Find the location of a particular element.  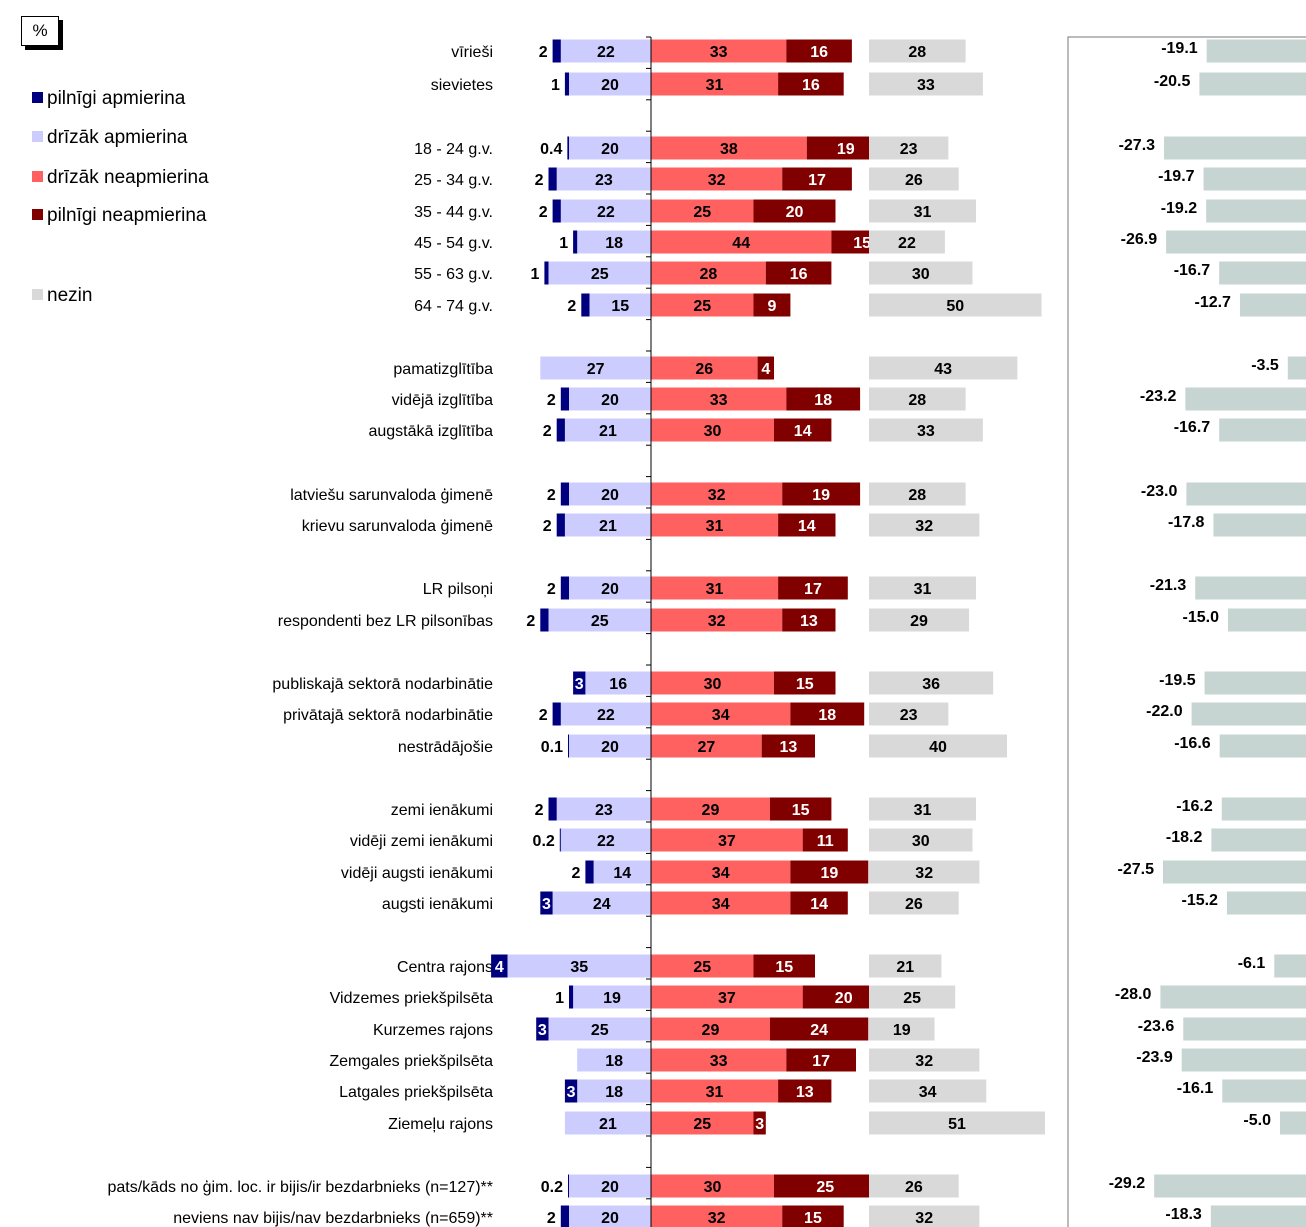

value-label-fully-dissatisfied: 18 is located at coordinates (827, 715).